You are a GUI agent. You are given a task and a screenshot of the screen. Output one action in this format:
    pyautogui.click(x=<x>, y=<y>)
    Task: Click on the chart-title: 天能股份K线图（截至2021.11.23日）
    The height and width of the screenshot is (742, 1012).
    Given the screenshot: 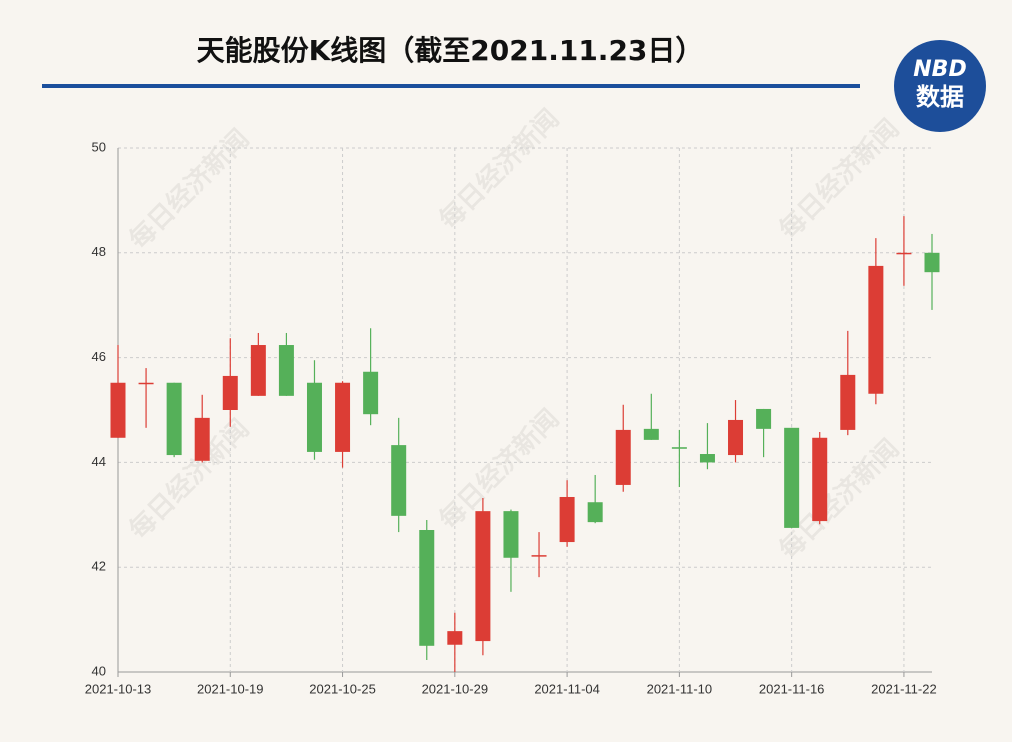 What is the action you would take?
    pyautogui.click(x=450, y=50)
    